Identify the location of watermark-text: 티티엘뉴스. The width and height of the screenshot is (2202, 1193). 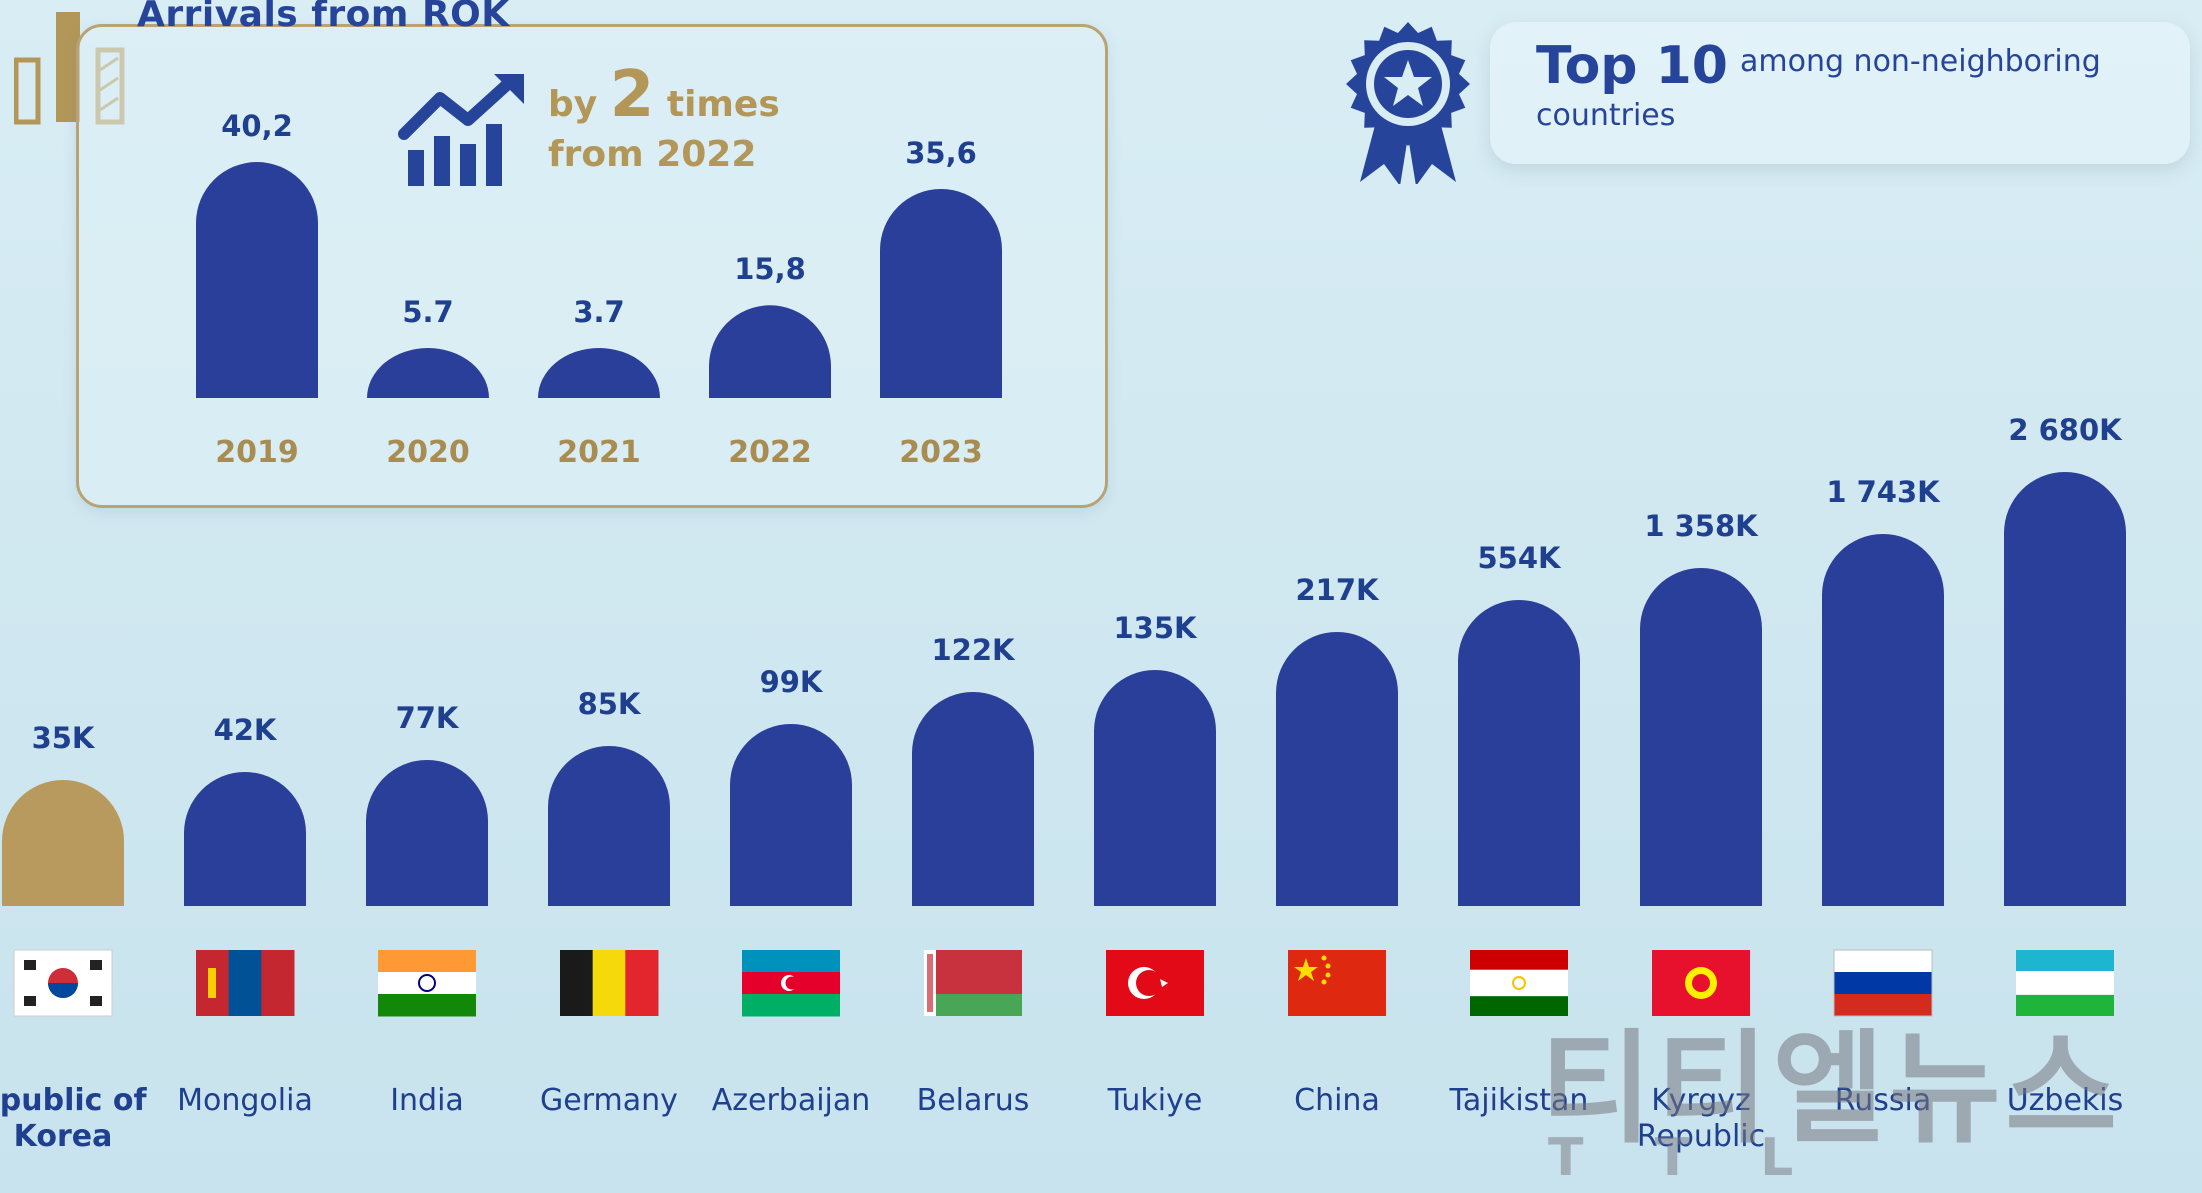
(1831, 1089).